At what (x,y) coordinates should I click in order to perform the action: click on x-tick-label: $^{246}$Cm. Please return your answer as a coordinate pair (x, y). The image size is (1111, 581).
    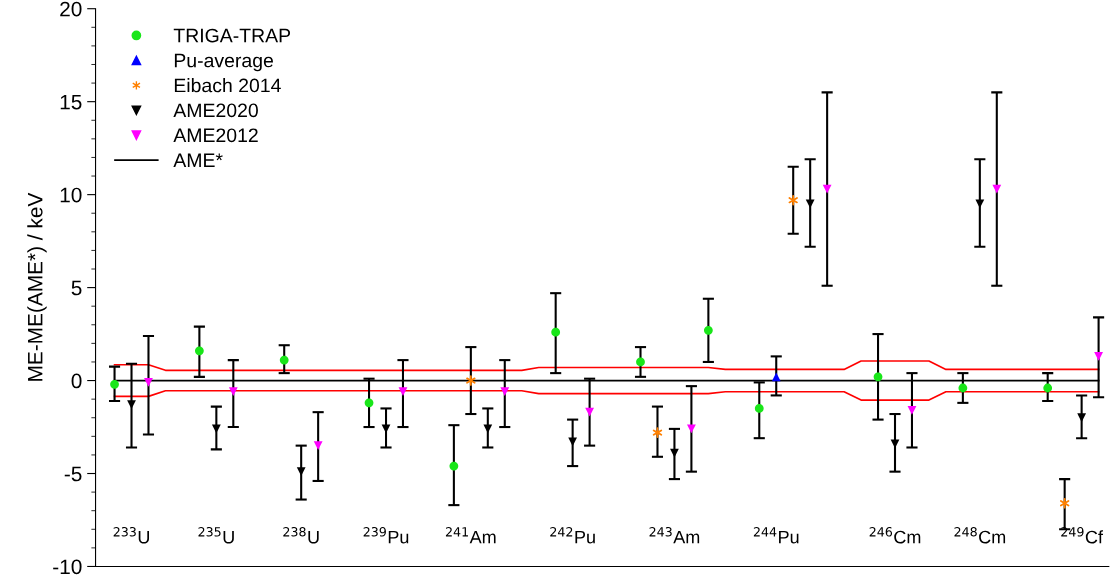
    Looking at the image, I should click on (895, 535).